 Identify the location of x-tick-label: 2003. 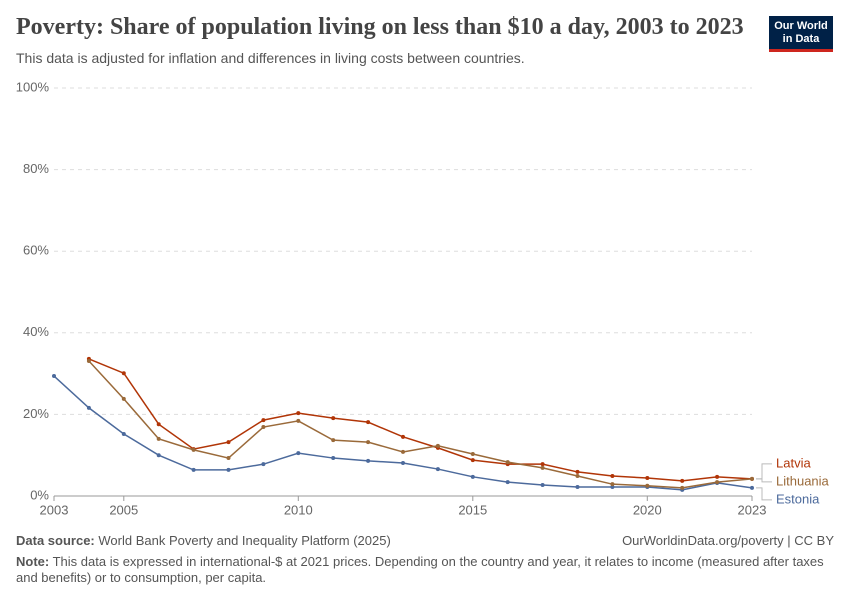
(54, 509).